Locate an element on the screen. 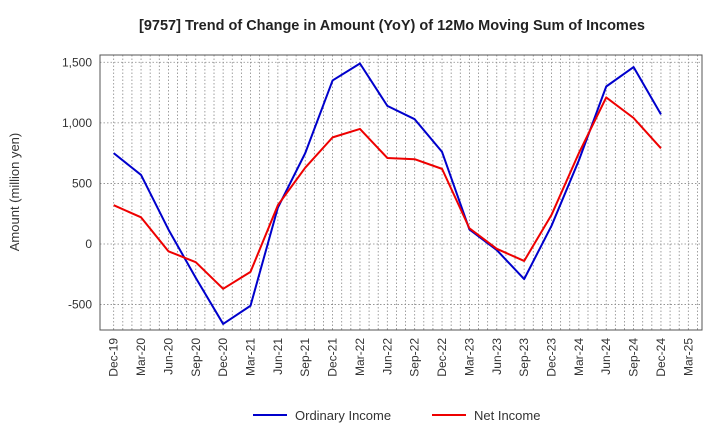 Image resolution: width=720 pixels, height=440 pixels. x-tick-label: Sep-22 is located at coordinates (415, 357).